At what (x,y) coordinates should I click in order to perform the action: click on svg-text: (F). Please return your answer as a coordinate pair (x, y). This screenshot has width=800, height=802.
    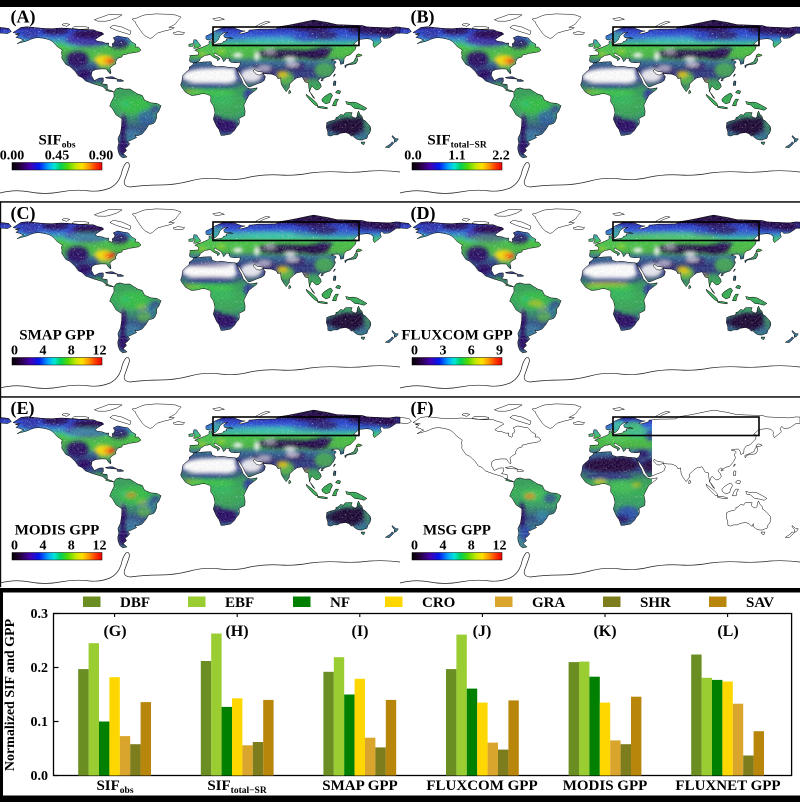
    Looking at the image, I should click on (422, 408).